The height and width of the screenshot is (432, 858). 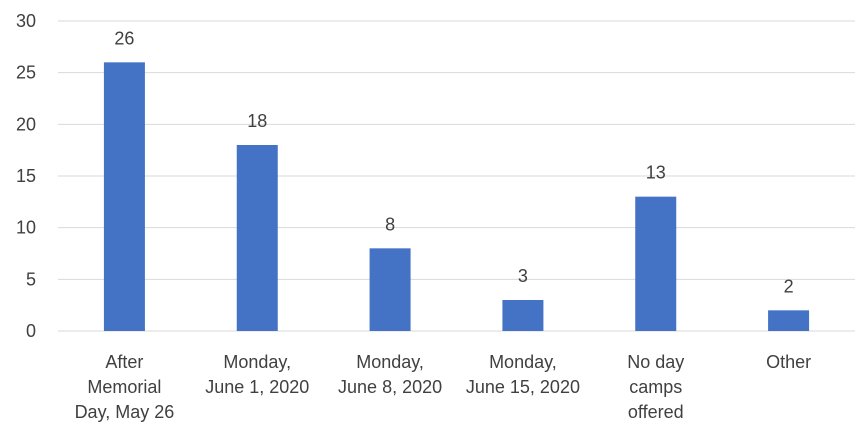 What do you see at coordinates (789, 286) in the screenshot?
I see `data-label: 2` at bounding box center [789, 286].